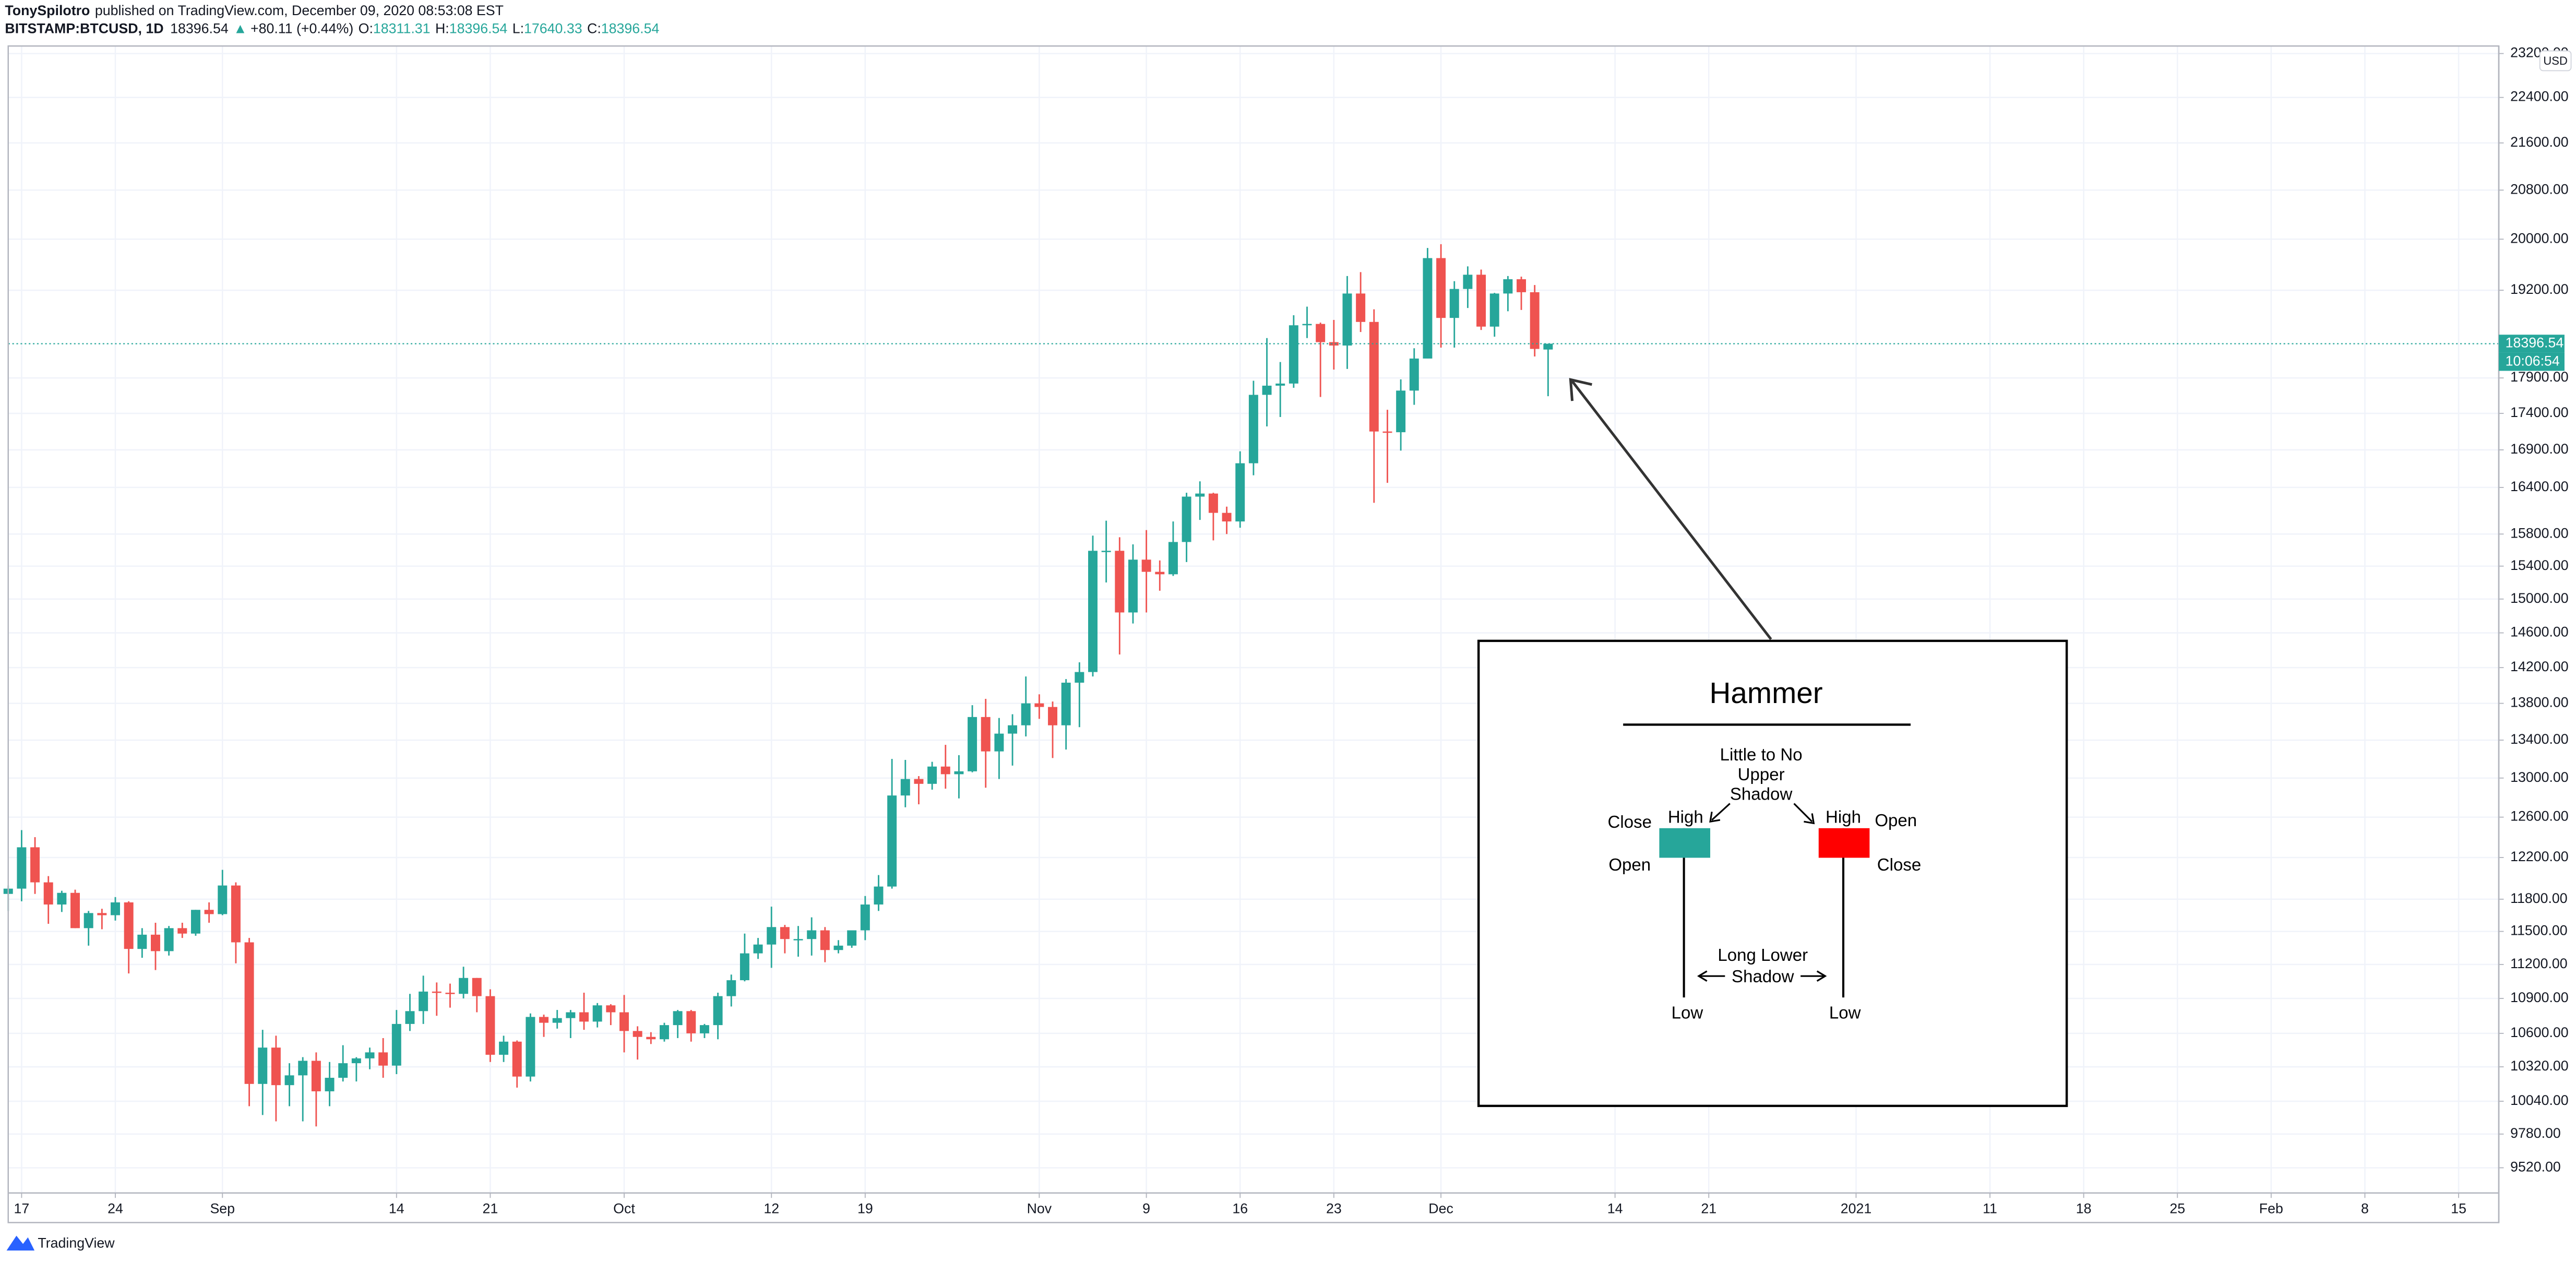  What do you see at coordinates (1821, 976) in the screenshot?
I see `shadow-arrowhead` at bounding box center [1821, 976].